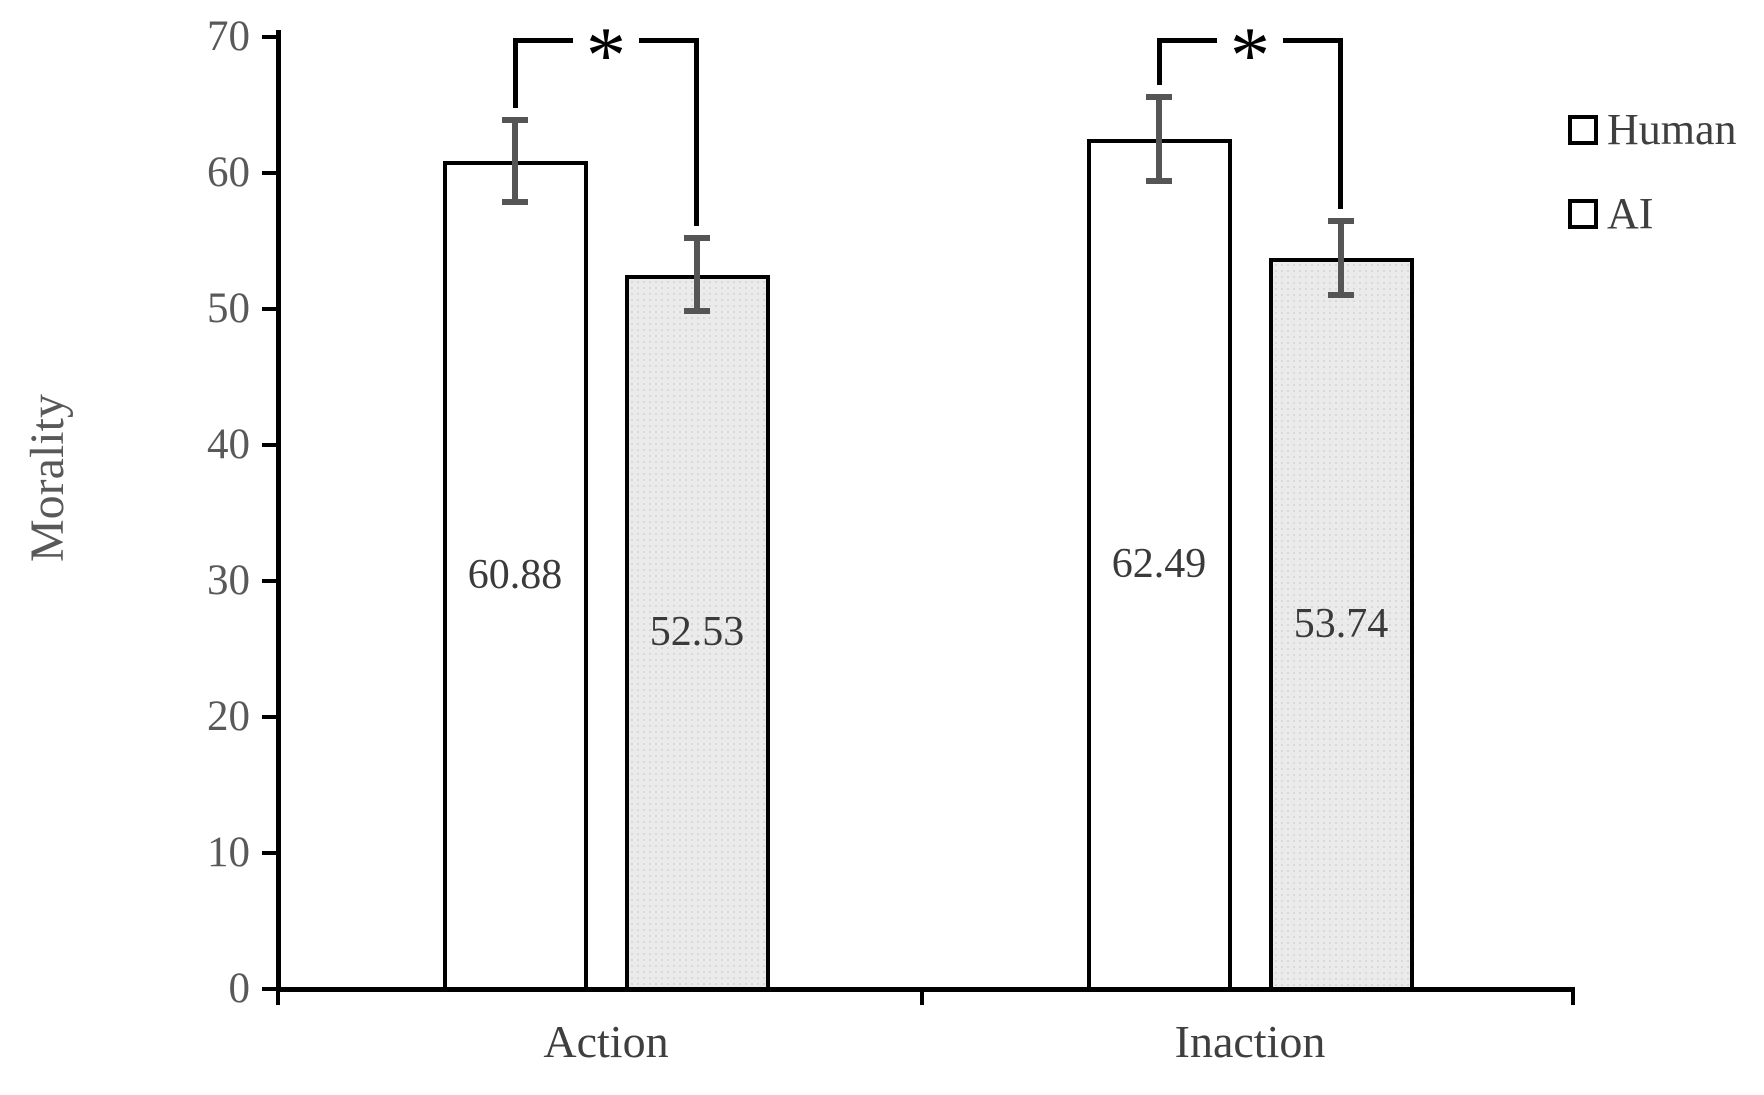 Image resolution: width=1764 pixels, height=1095 pixels. I want to click on bar-ai-action, so click(697, 632).